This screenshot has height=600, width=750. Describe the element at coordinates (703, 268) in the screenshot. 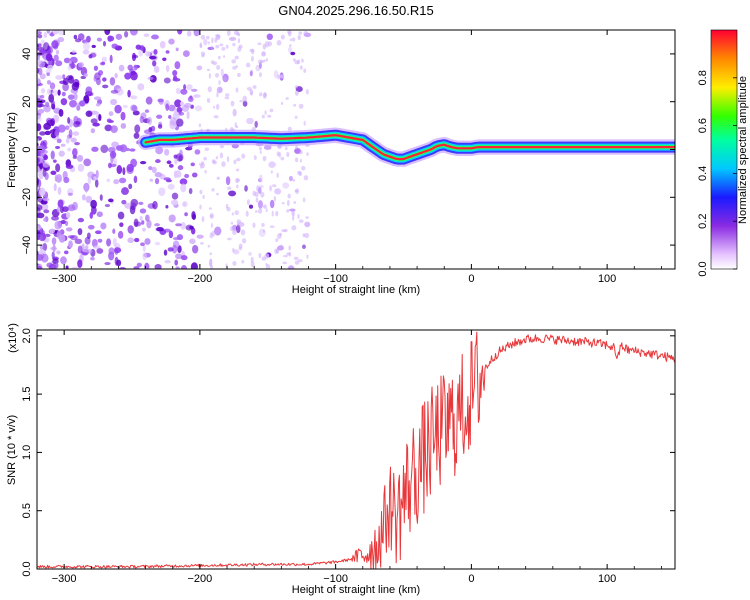

I see `colorbar-tick-label: 0.0` at that location.